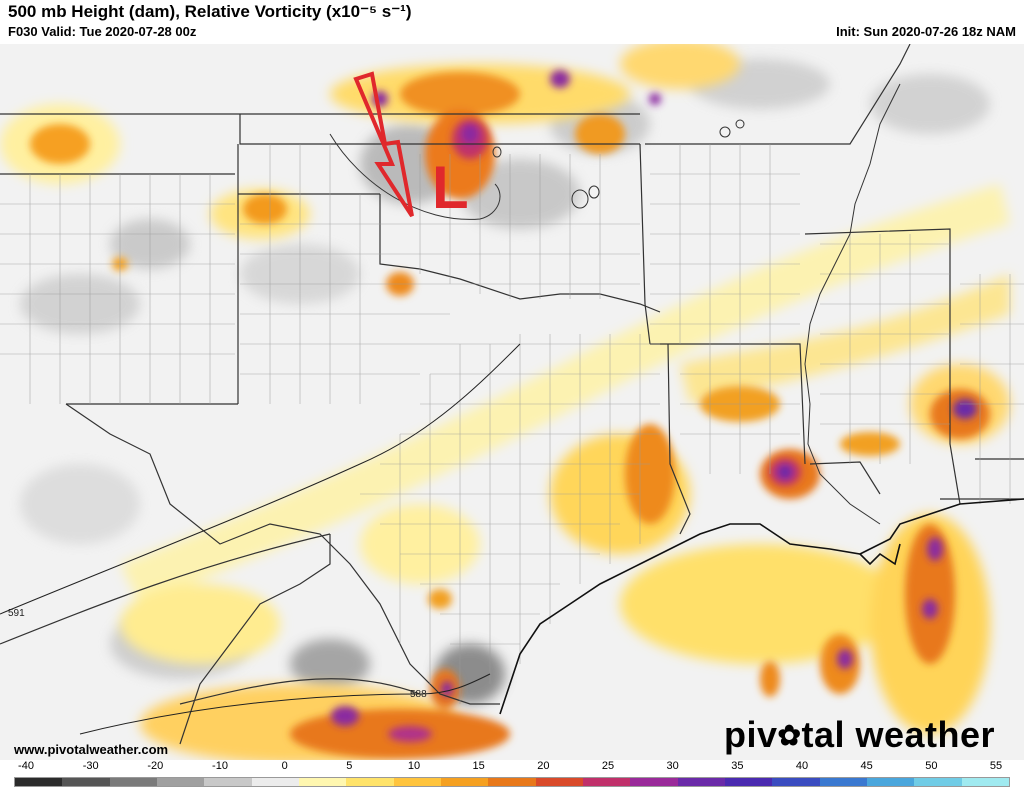  I want to click on gear-icon: ✿, so click(789, 735).